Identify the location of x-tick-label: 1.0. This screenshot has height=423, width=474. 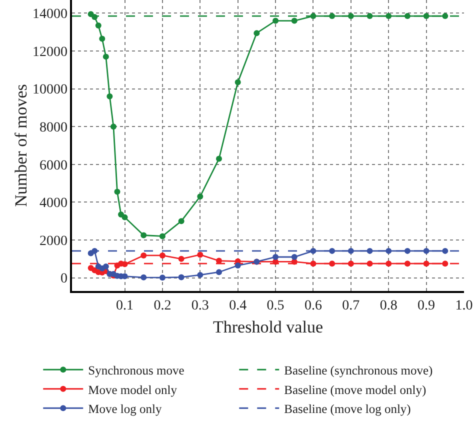
(464, 306).